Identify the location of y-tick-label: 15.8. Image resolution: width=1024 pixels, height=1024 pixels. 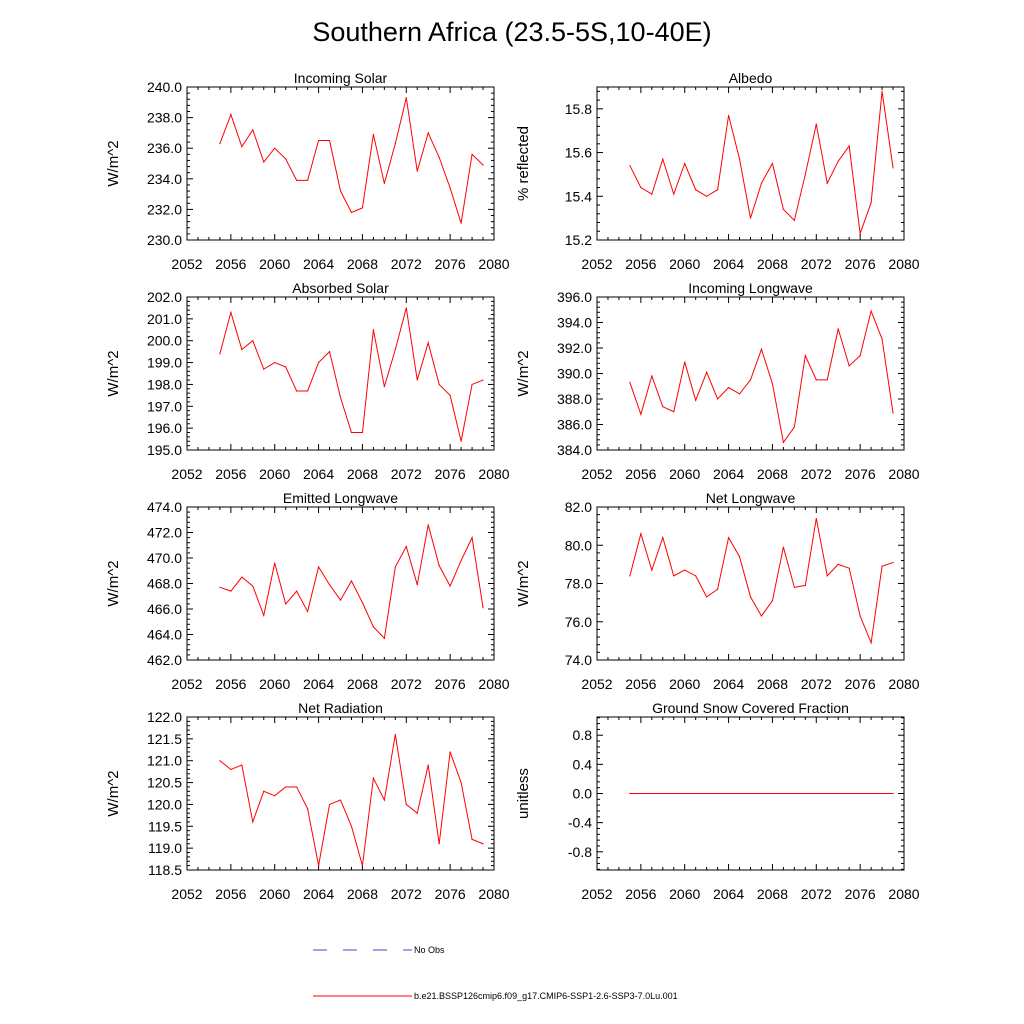
(578, 109).